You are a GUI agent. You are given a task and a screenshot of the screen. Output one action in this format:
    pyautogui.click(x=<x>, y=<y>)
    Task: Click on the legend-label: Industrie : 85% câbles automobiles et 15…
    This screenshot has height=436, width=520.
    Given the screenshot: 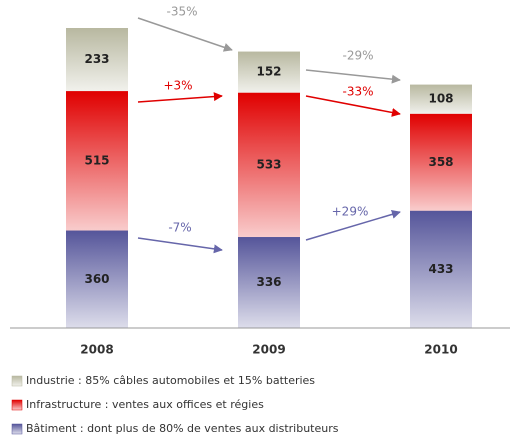 What is the action you would take?
    pyautogui.click(x=170, y=380)
    